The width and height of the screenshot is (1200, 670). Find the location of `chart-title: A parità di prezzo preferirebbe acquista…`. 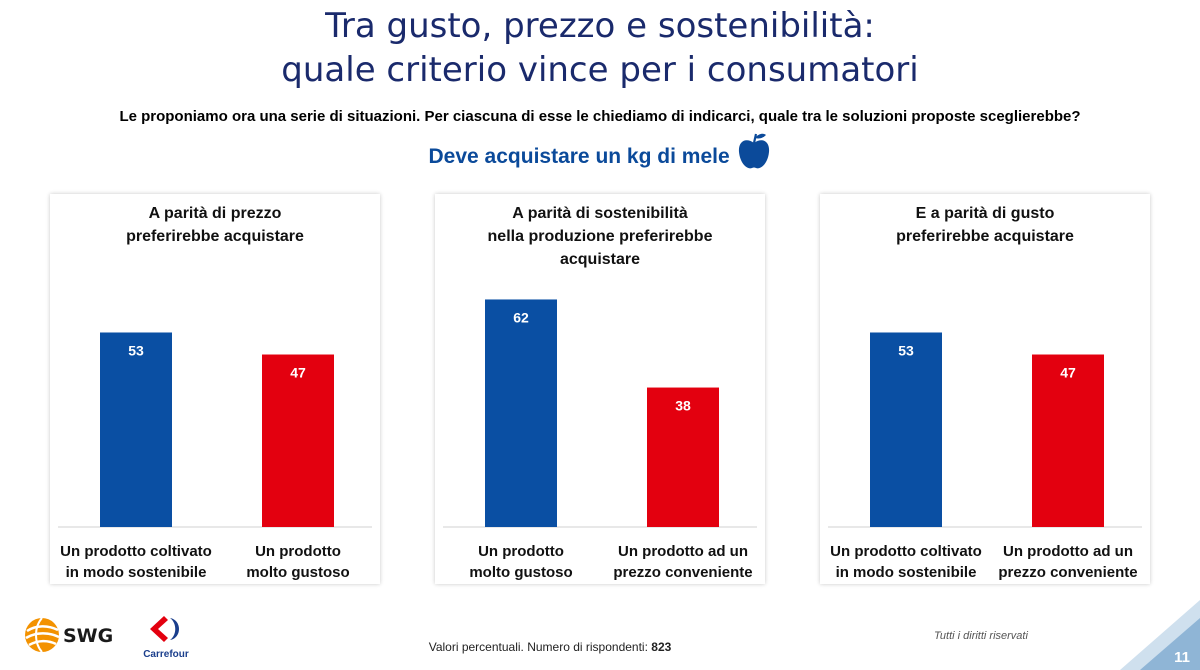

chart-title: A parità di prezzo preferirebbe acquista… is located at coordinates (215, 225).